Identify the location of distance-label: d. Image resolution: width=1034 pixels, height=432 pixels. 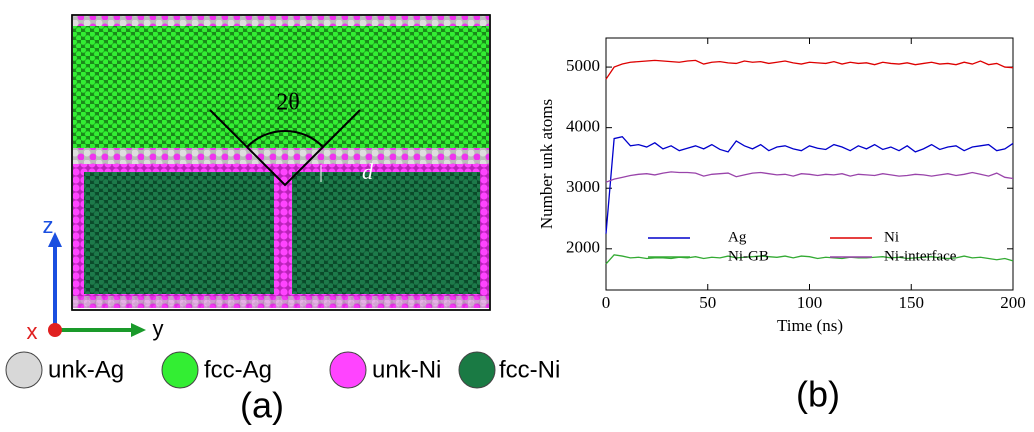
(368, 171).